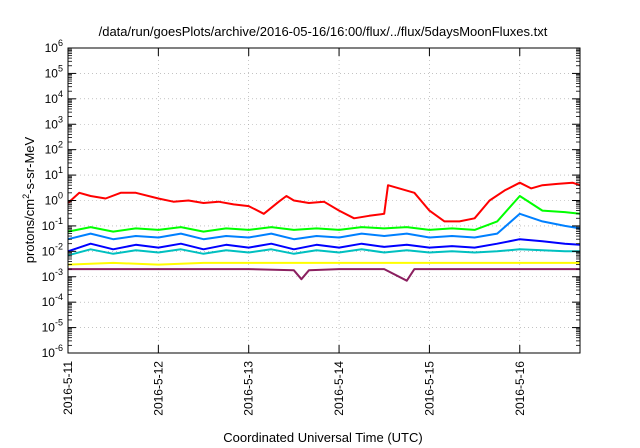 The image size is (640, 448). Describe the element at coordinates (60, 43) in the screenshot. I see `y-tick-exponent: 6` at that location.